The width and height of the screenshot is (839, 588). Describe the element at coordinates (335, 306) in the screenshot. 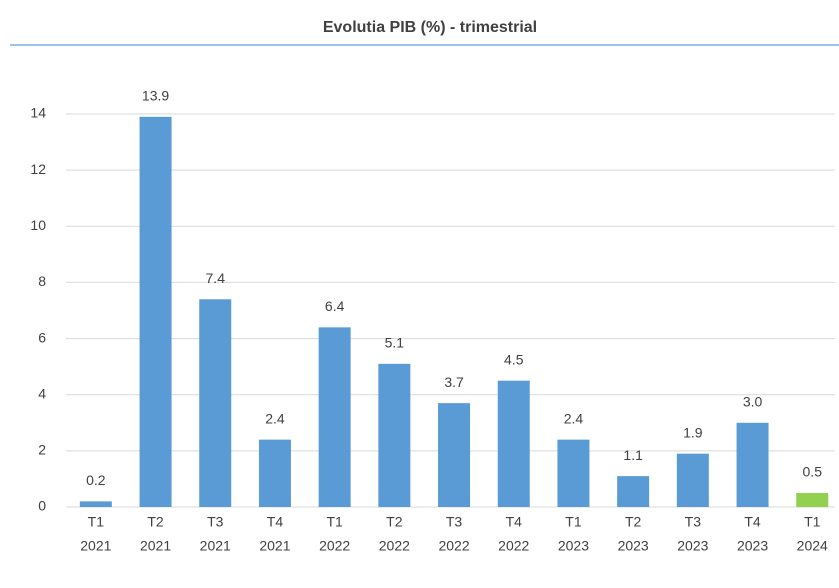

I see `value-label: 6.4` at that location.